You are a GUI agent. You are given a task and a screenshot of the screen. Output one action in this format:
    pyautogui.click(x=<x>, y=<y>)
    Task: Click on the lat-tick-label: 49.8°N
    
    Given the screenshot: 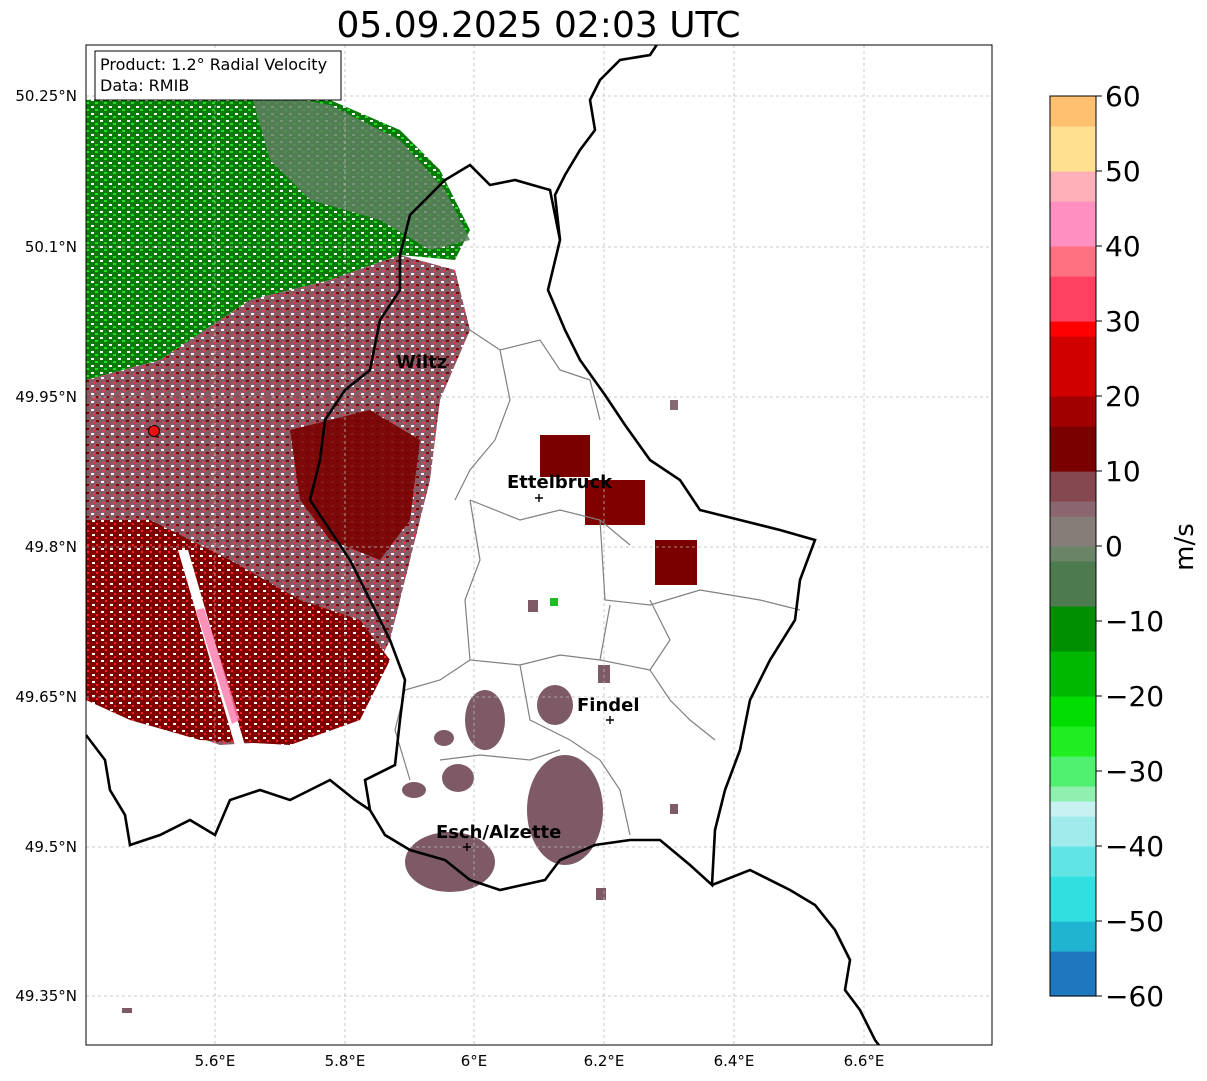 What is the action you would take?
    pyautogui.click(x=51, y=547)
    